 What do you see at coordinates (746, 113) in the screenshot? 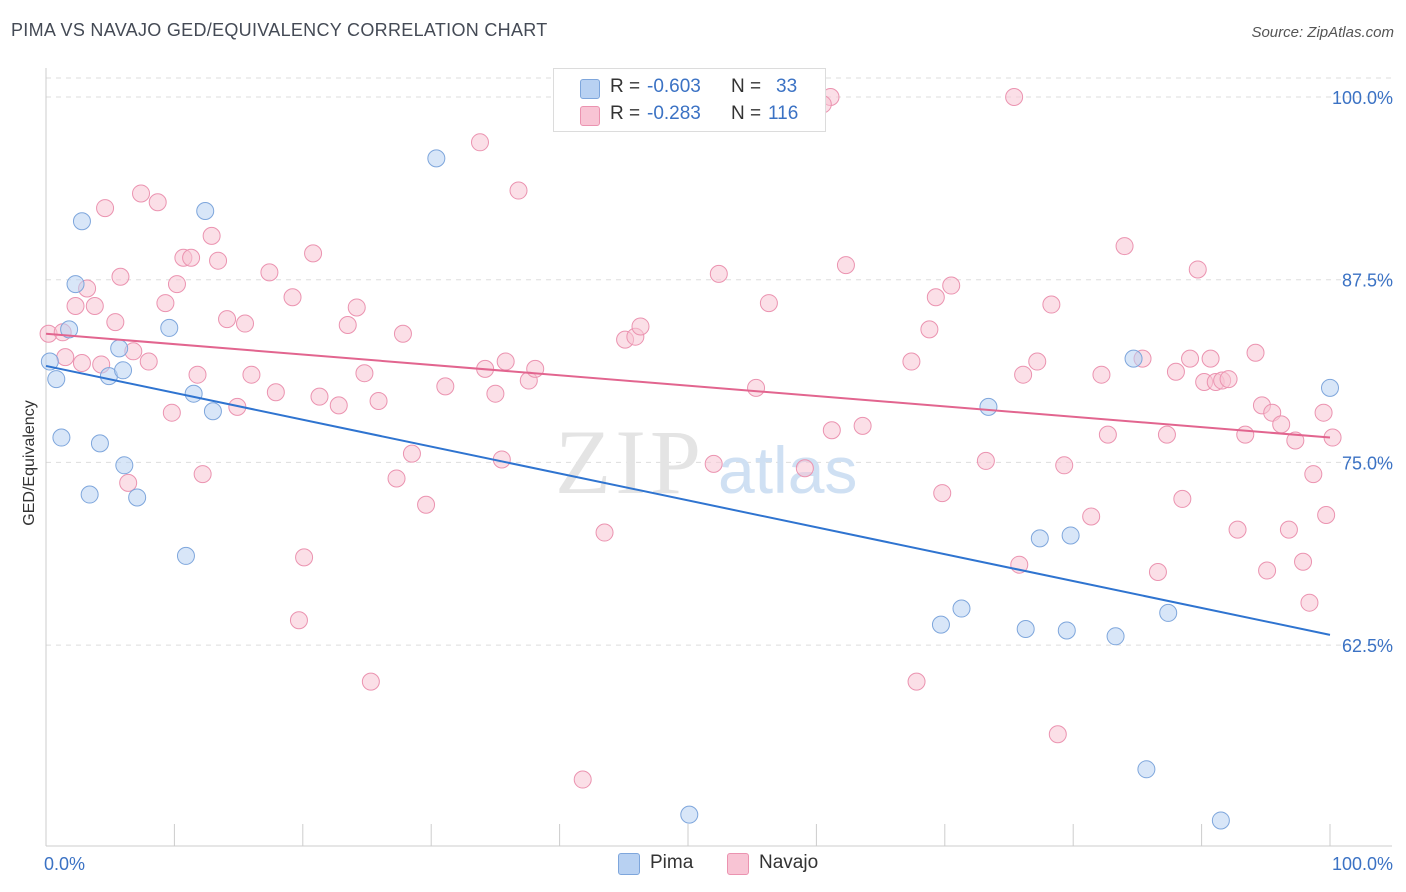
I see `navajo-n-label: N =` at bounding box center [746, 113].